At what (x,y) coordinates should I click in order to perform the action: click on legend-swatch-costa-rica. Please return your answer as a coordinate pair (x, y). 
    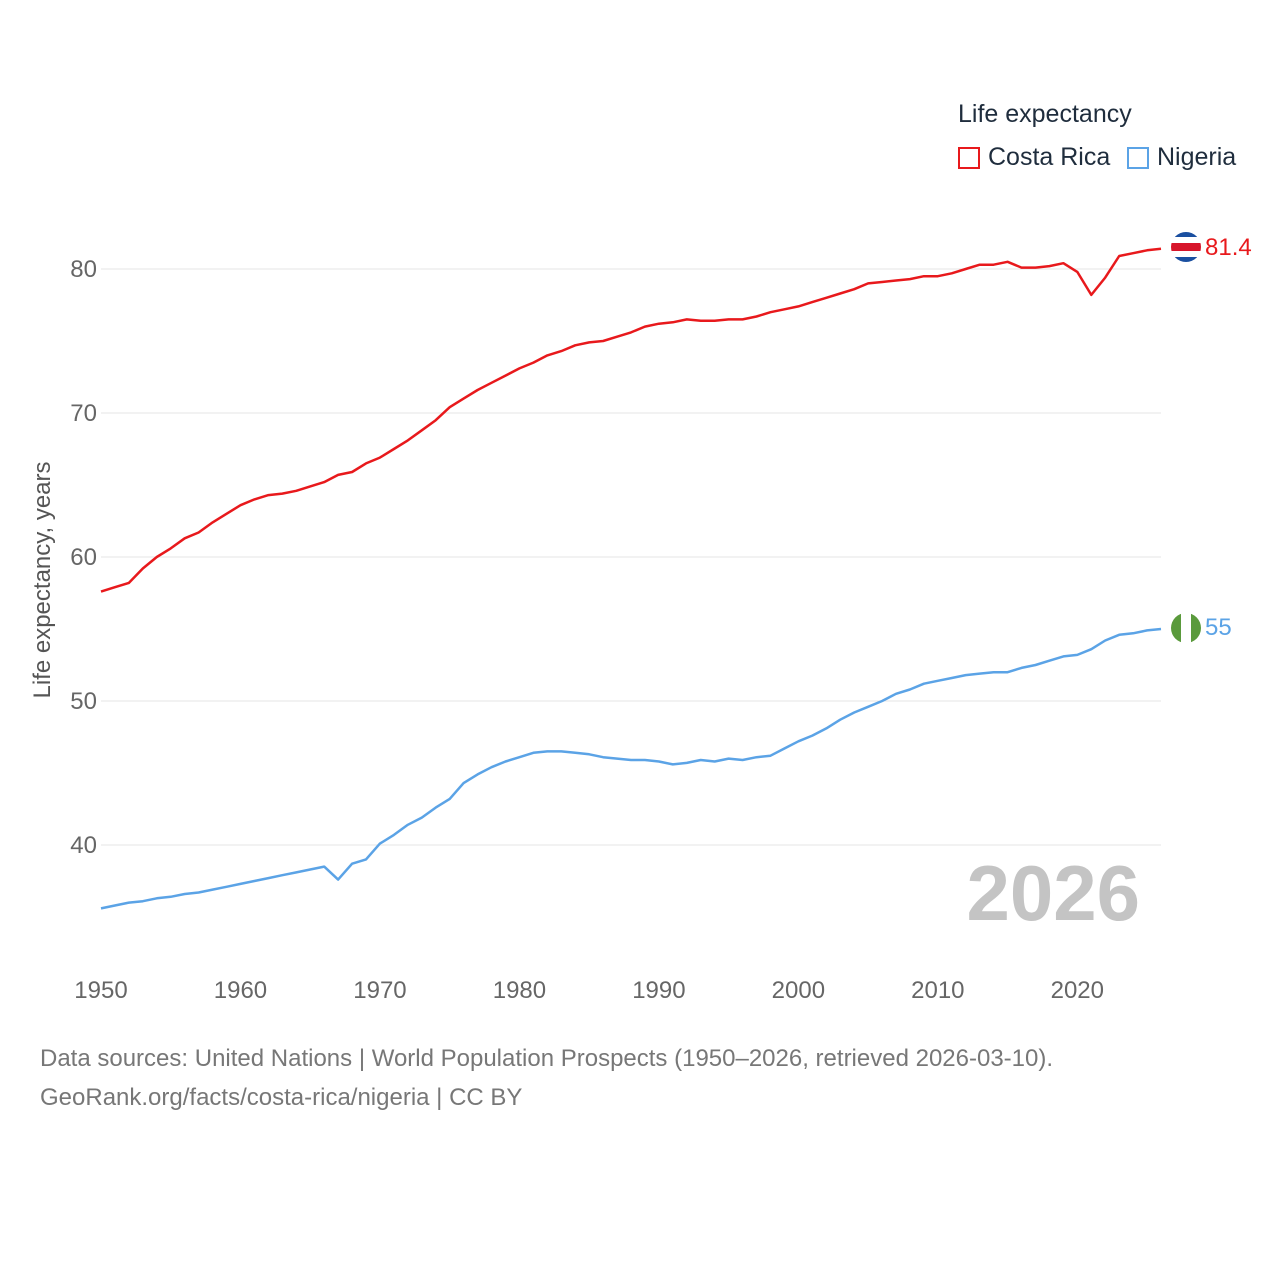
    Looking at the image, I should click on (969, 157).